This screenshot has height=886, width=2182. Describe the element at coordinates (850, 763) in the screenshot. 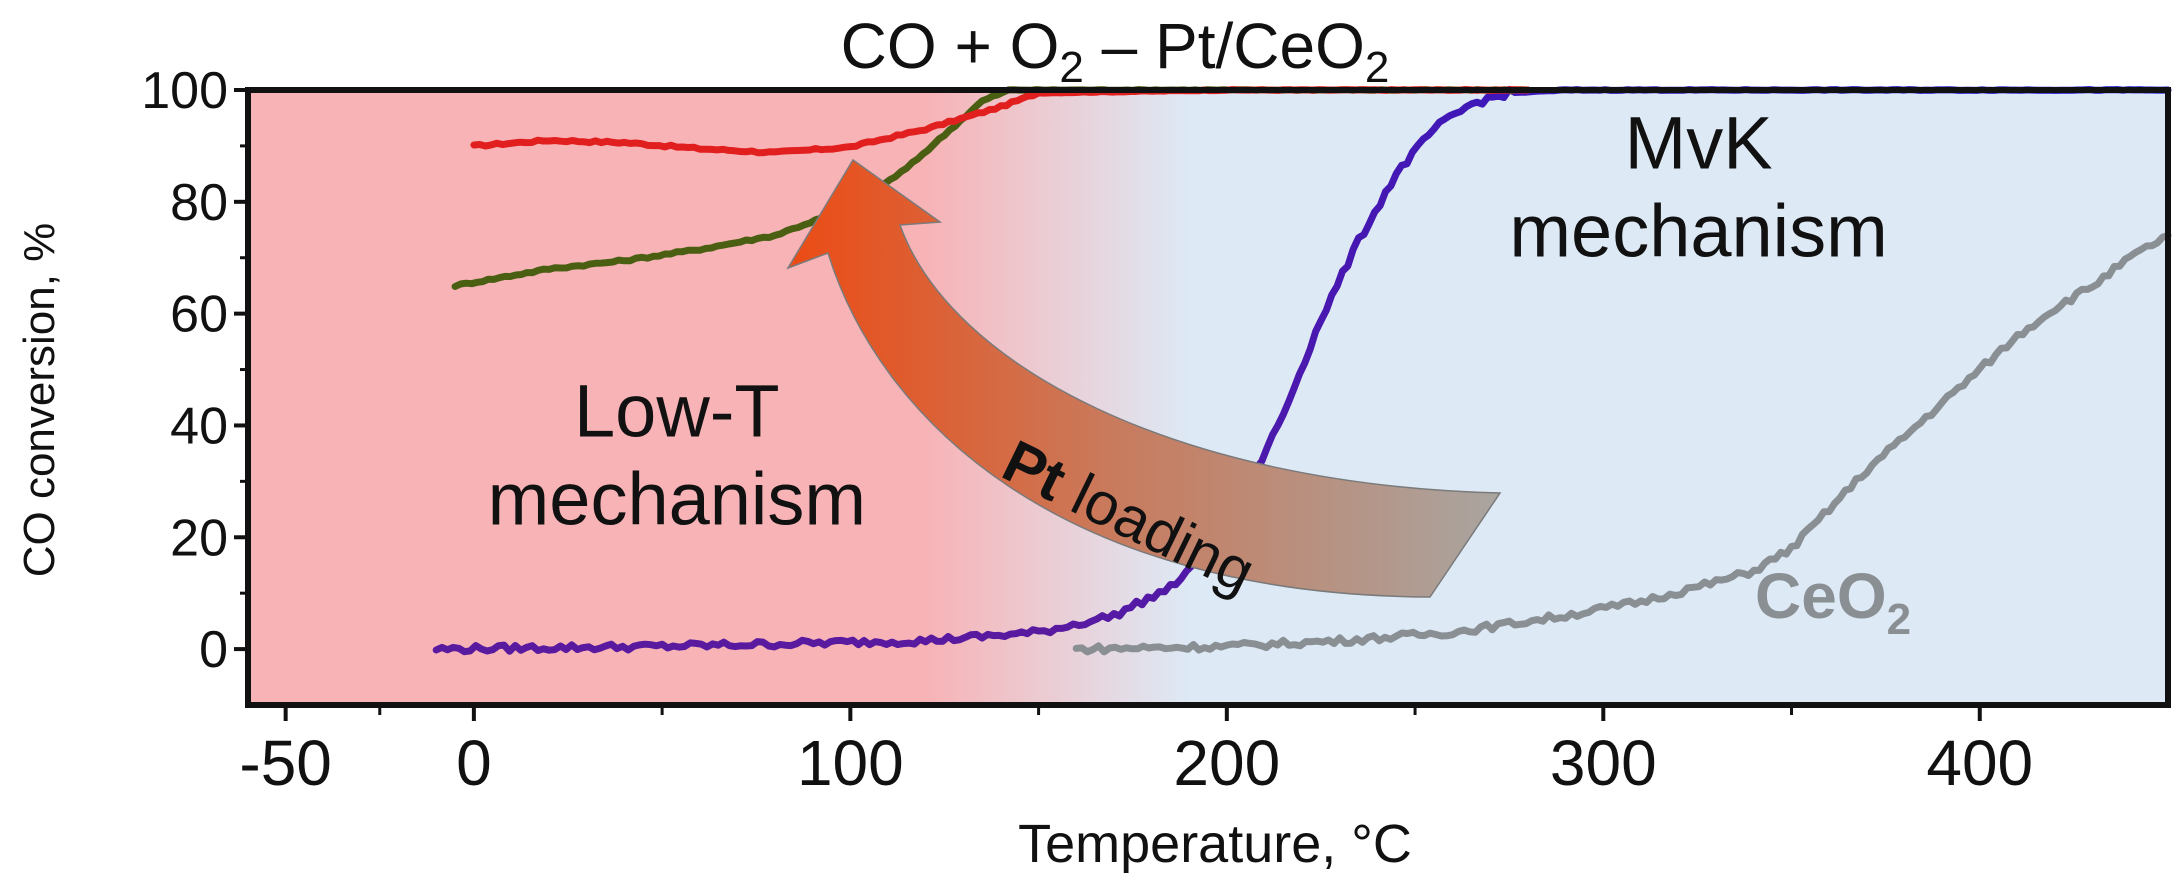

I see `x-tick-label: 100` at that location.